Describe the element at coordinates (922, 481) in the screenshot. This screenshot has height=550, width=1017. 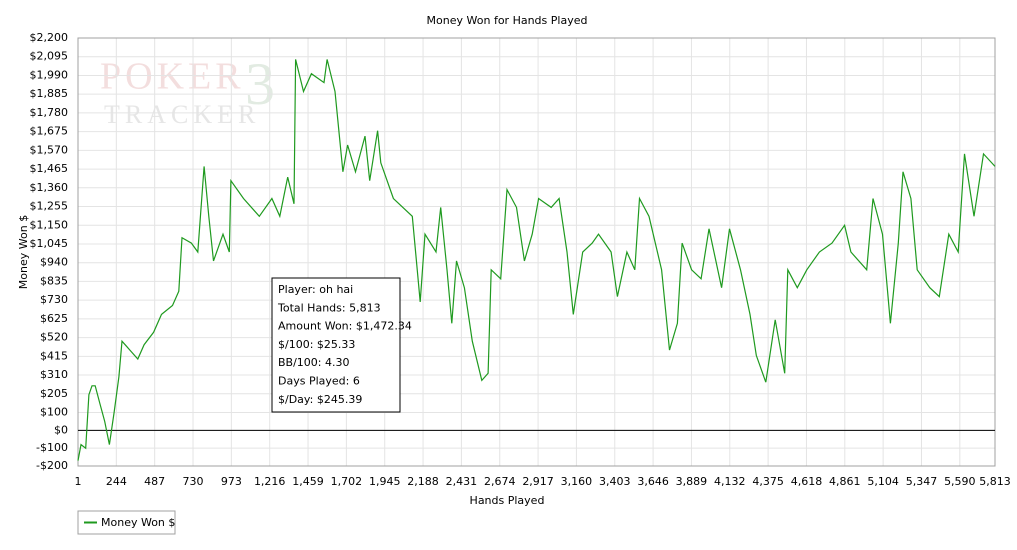
I see `x-tick-label: 5,347` at that location.